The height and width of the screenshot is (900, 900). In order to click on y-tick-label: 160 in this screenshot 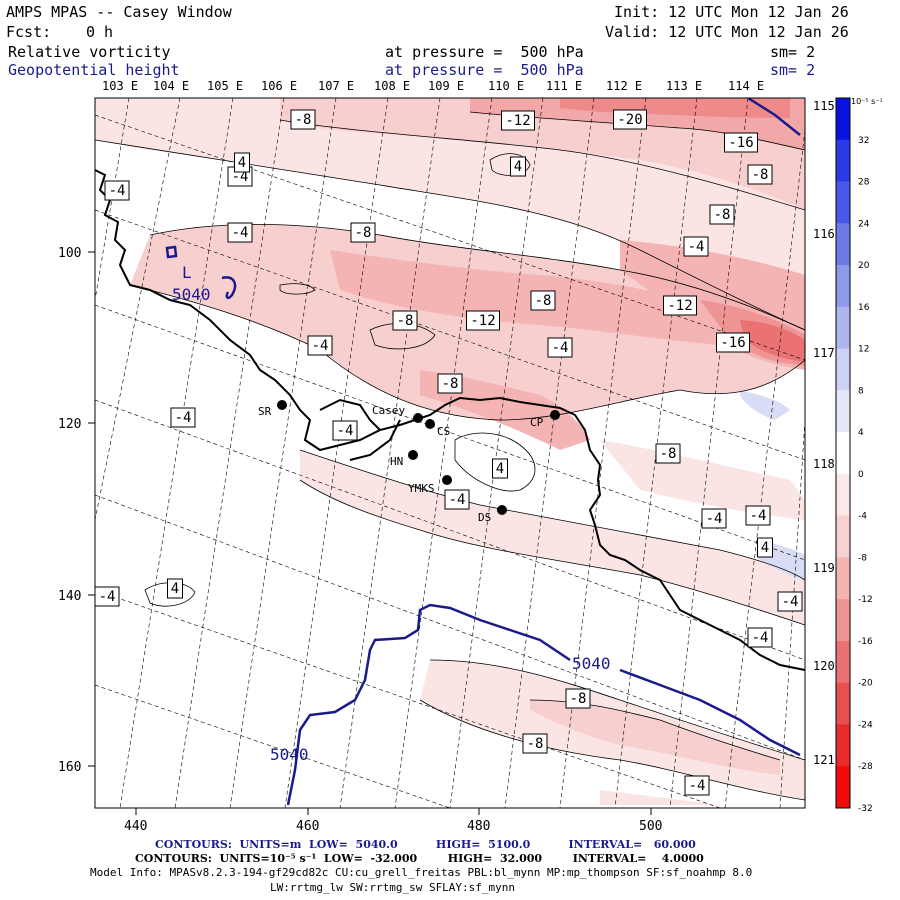, I will do `click(69, 767)`.